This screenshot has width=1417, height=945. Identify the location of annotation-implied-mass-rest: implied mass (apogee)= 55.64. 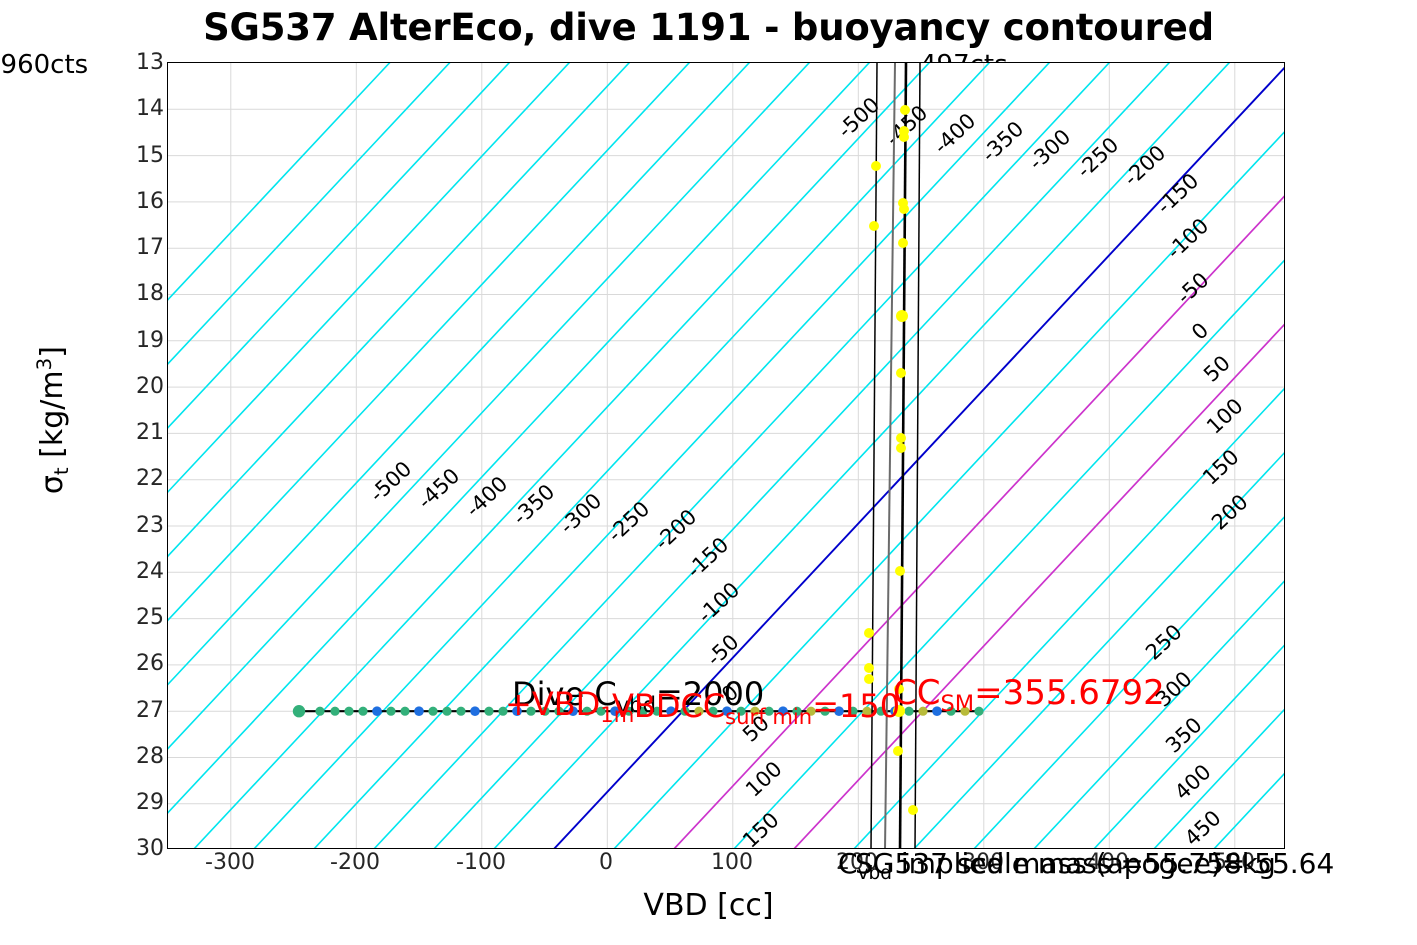
(1113, 863).